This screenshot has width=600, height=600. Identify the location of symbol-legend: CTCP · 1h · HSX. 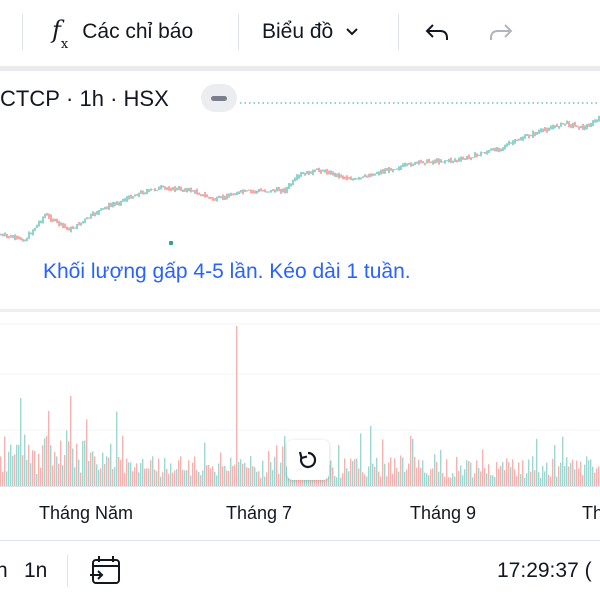
(84, 99).